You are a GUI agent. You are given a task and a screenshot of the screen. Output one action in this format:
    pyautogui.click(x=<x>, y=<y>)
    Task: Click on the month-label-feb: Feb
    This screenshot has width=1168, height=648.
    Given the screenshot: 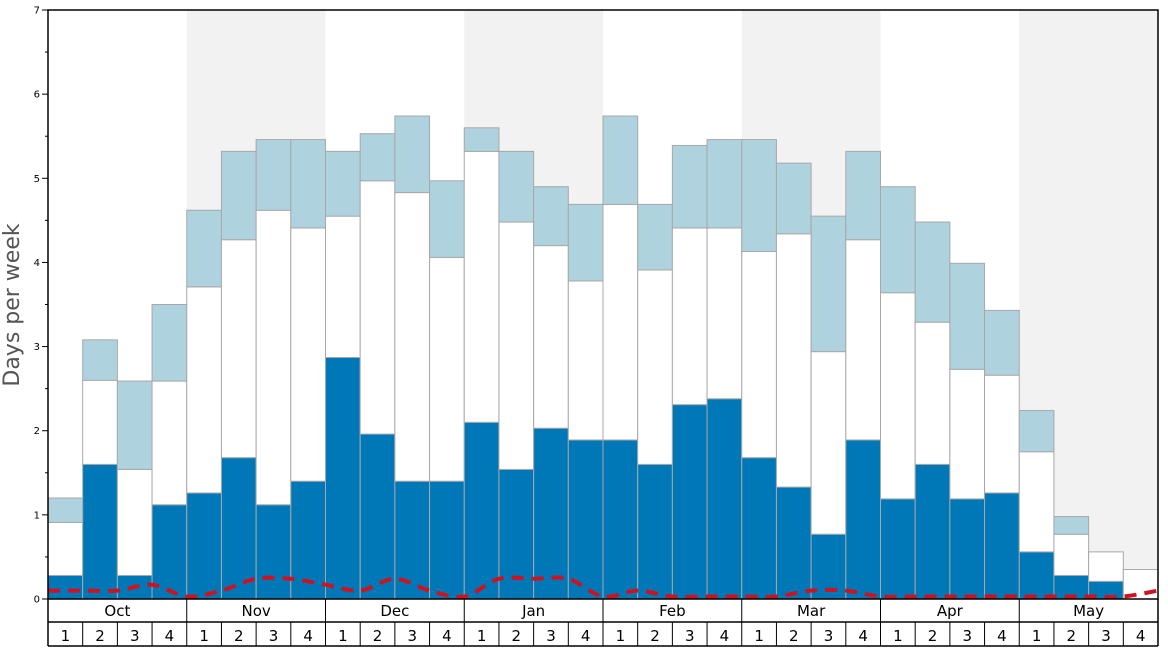 What is the action you would take?
    pyautogui.click(x=672, y=611)
    